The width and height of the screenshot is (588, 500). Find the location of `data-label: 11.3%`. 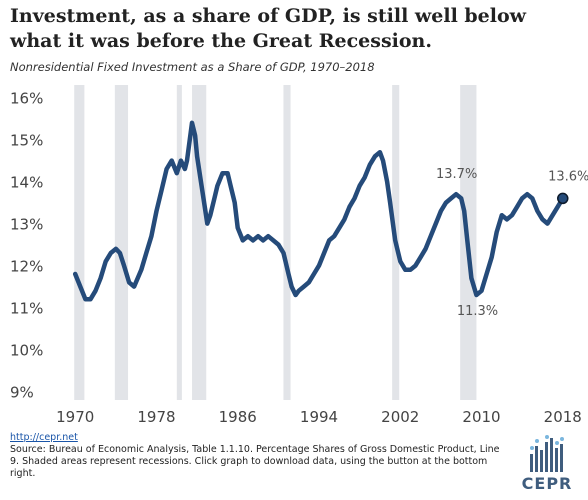

data-label: 11.3% is located at coordinates (477, 311).